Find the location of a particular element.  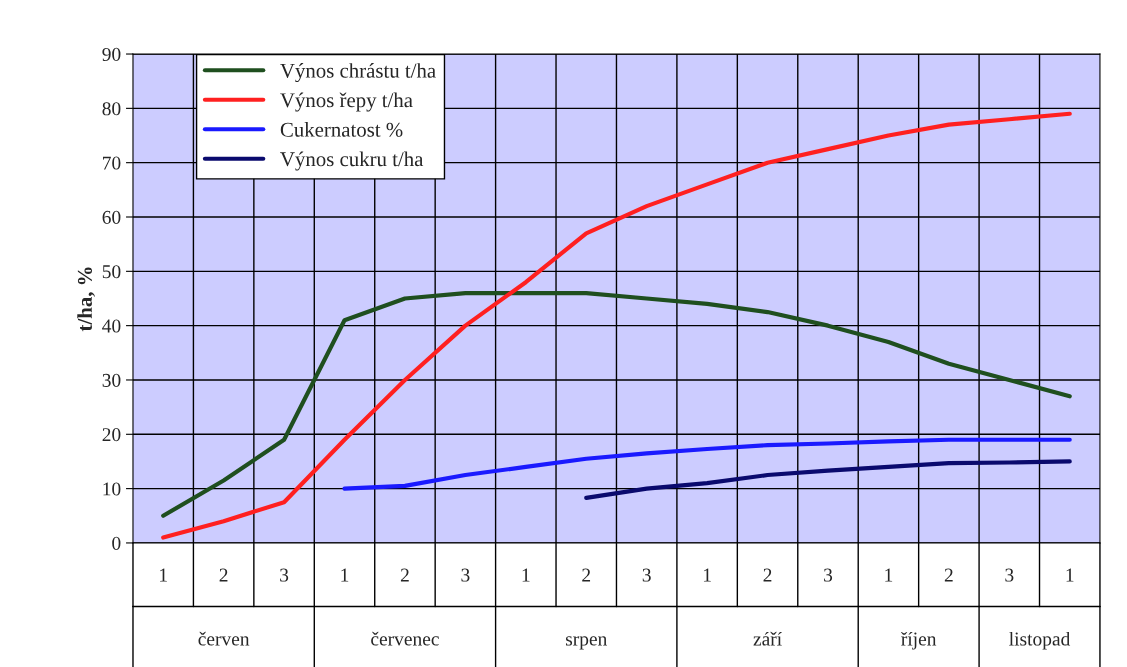

text: listopad is located at coordinates (1040, 640).